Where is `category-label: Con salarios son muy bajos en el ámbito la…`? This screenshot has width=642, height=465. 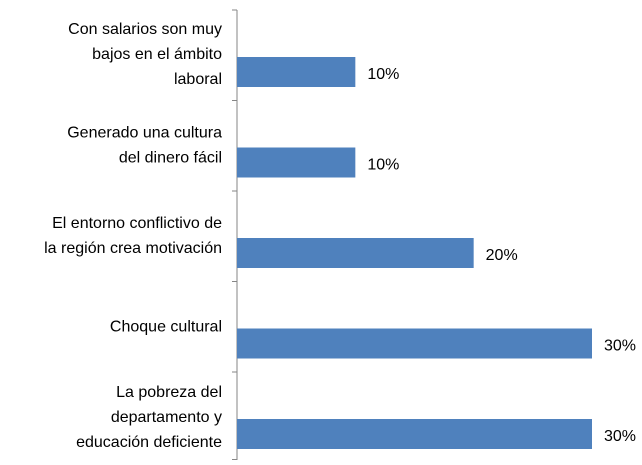
category-label: Con salarios son muy bajos en el ámbito la… is located at coordinates (145, 54).